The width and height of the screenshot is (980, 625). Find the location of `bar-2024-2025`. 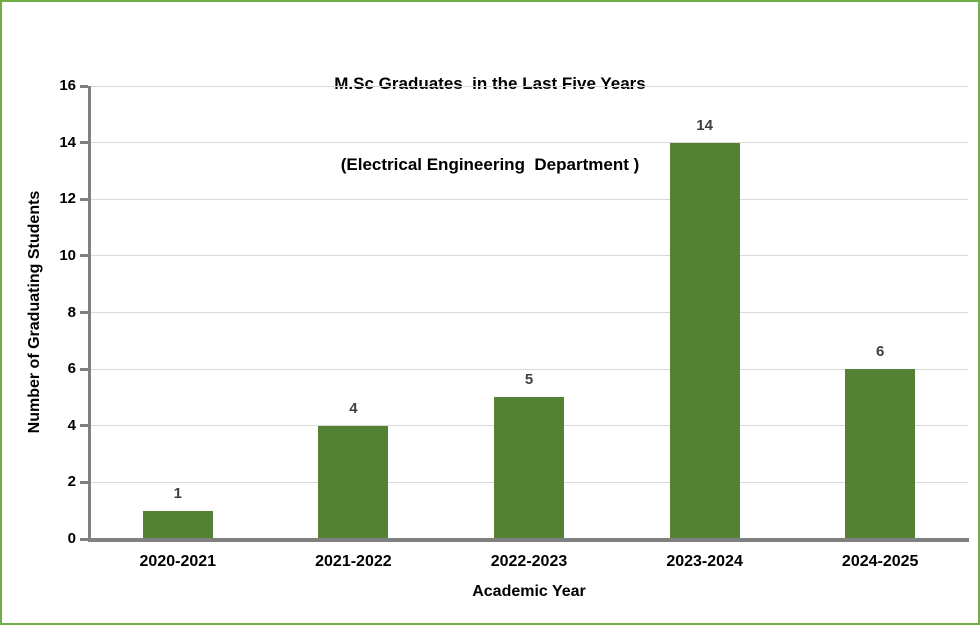

bar-2024-2025 is located at coordinates (880, 454).